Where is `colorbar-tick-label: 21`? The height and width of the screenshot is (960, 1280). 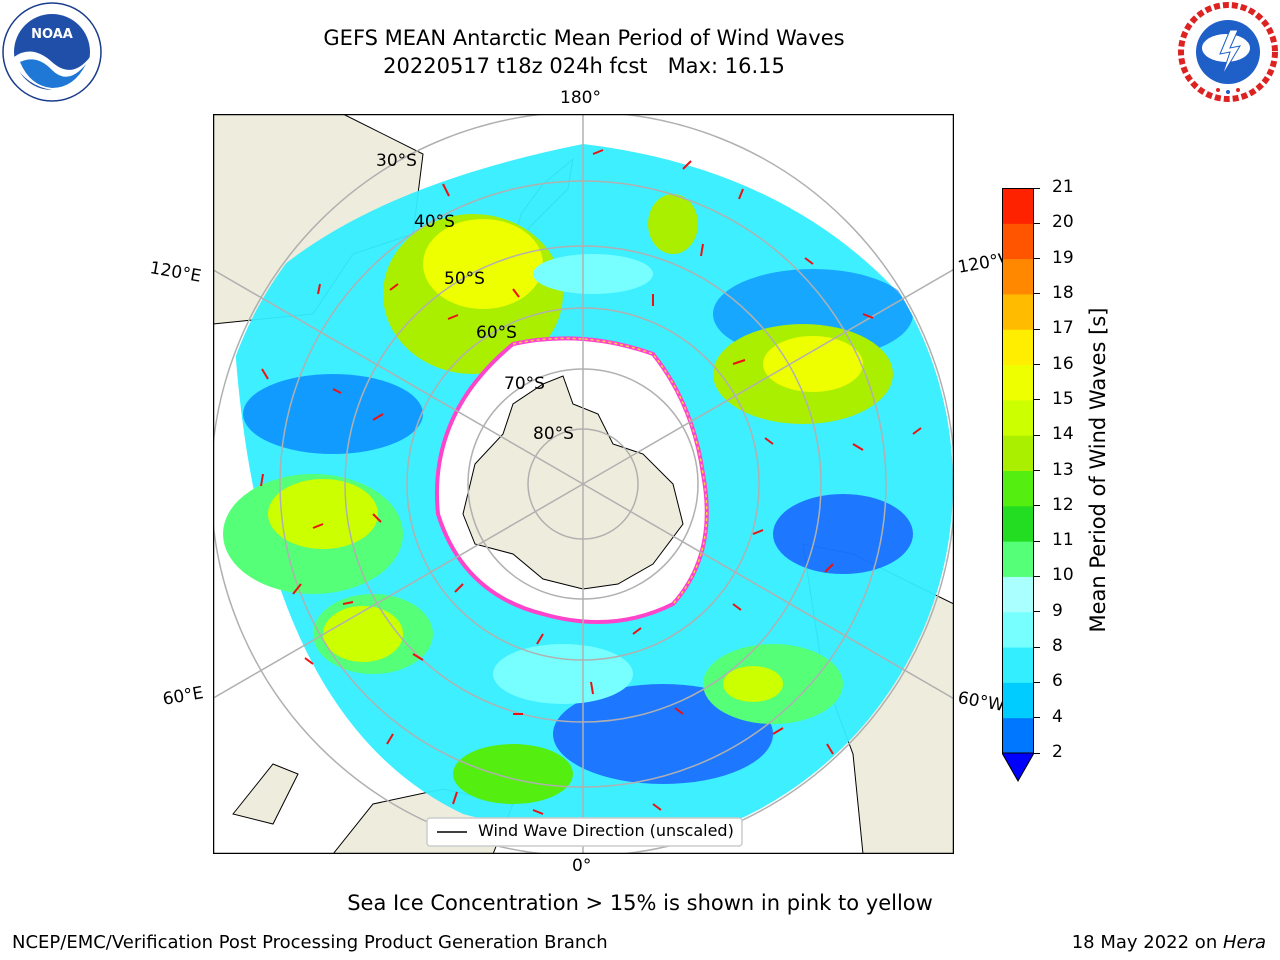
colorbar-tick-label: 21 is located at coordinates (1063, 187).